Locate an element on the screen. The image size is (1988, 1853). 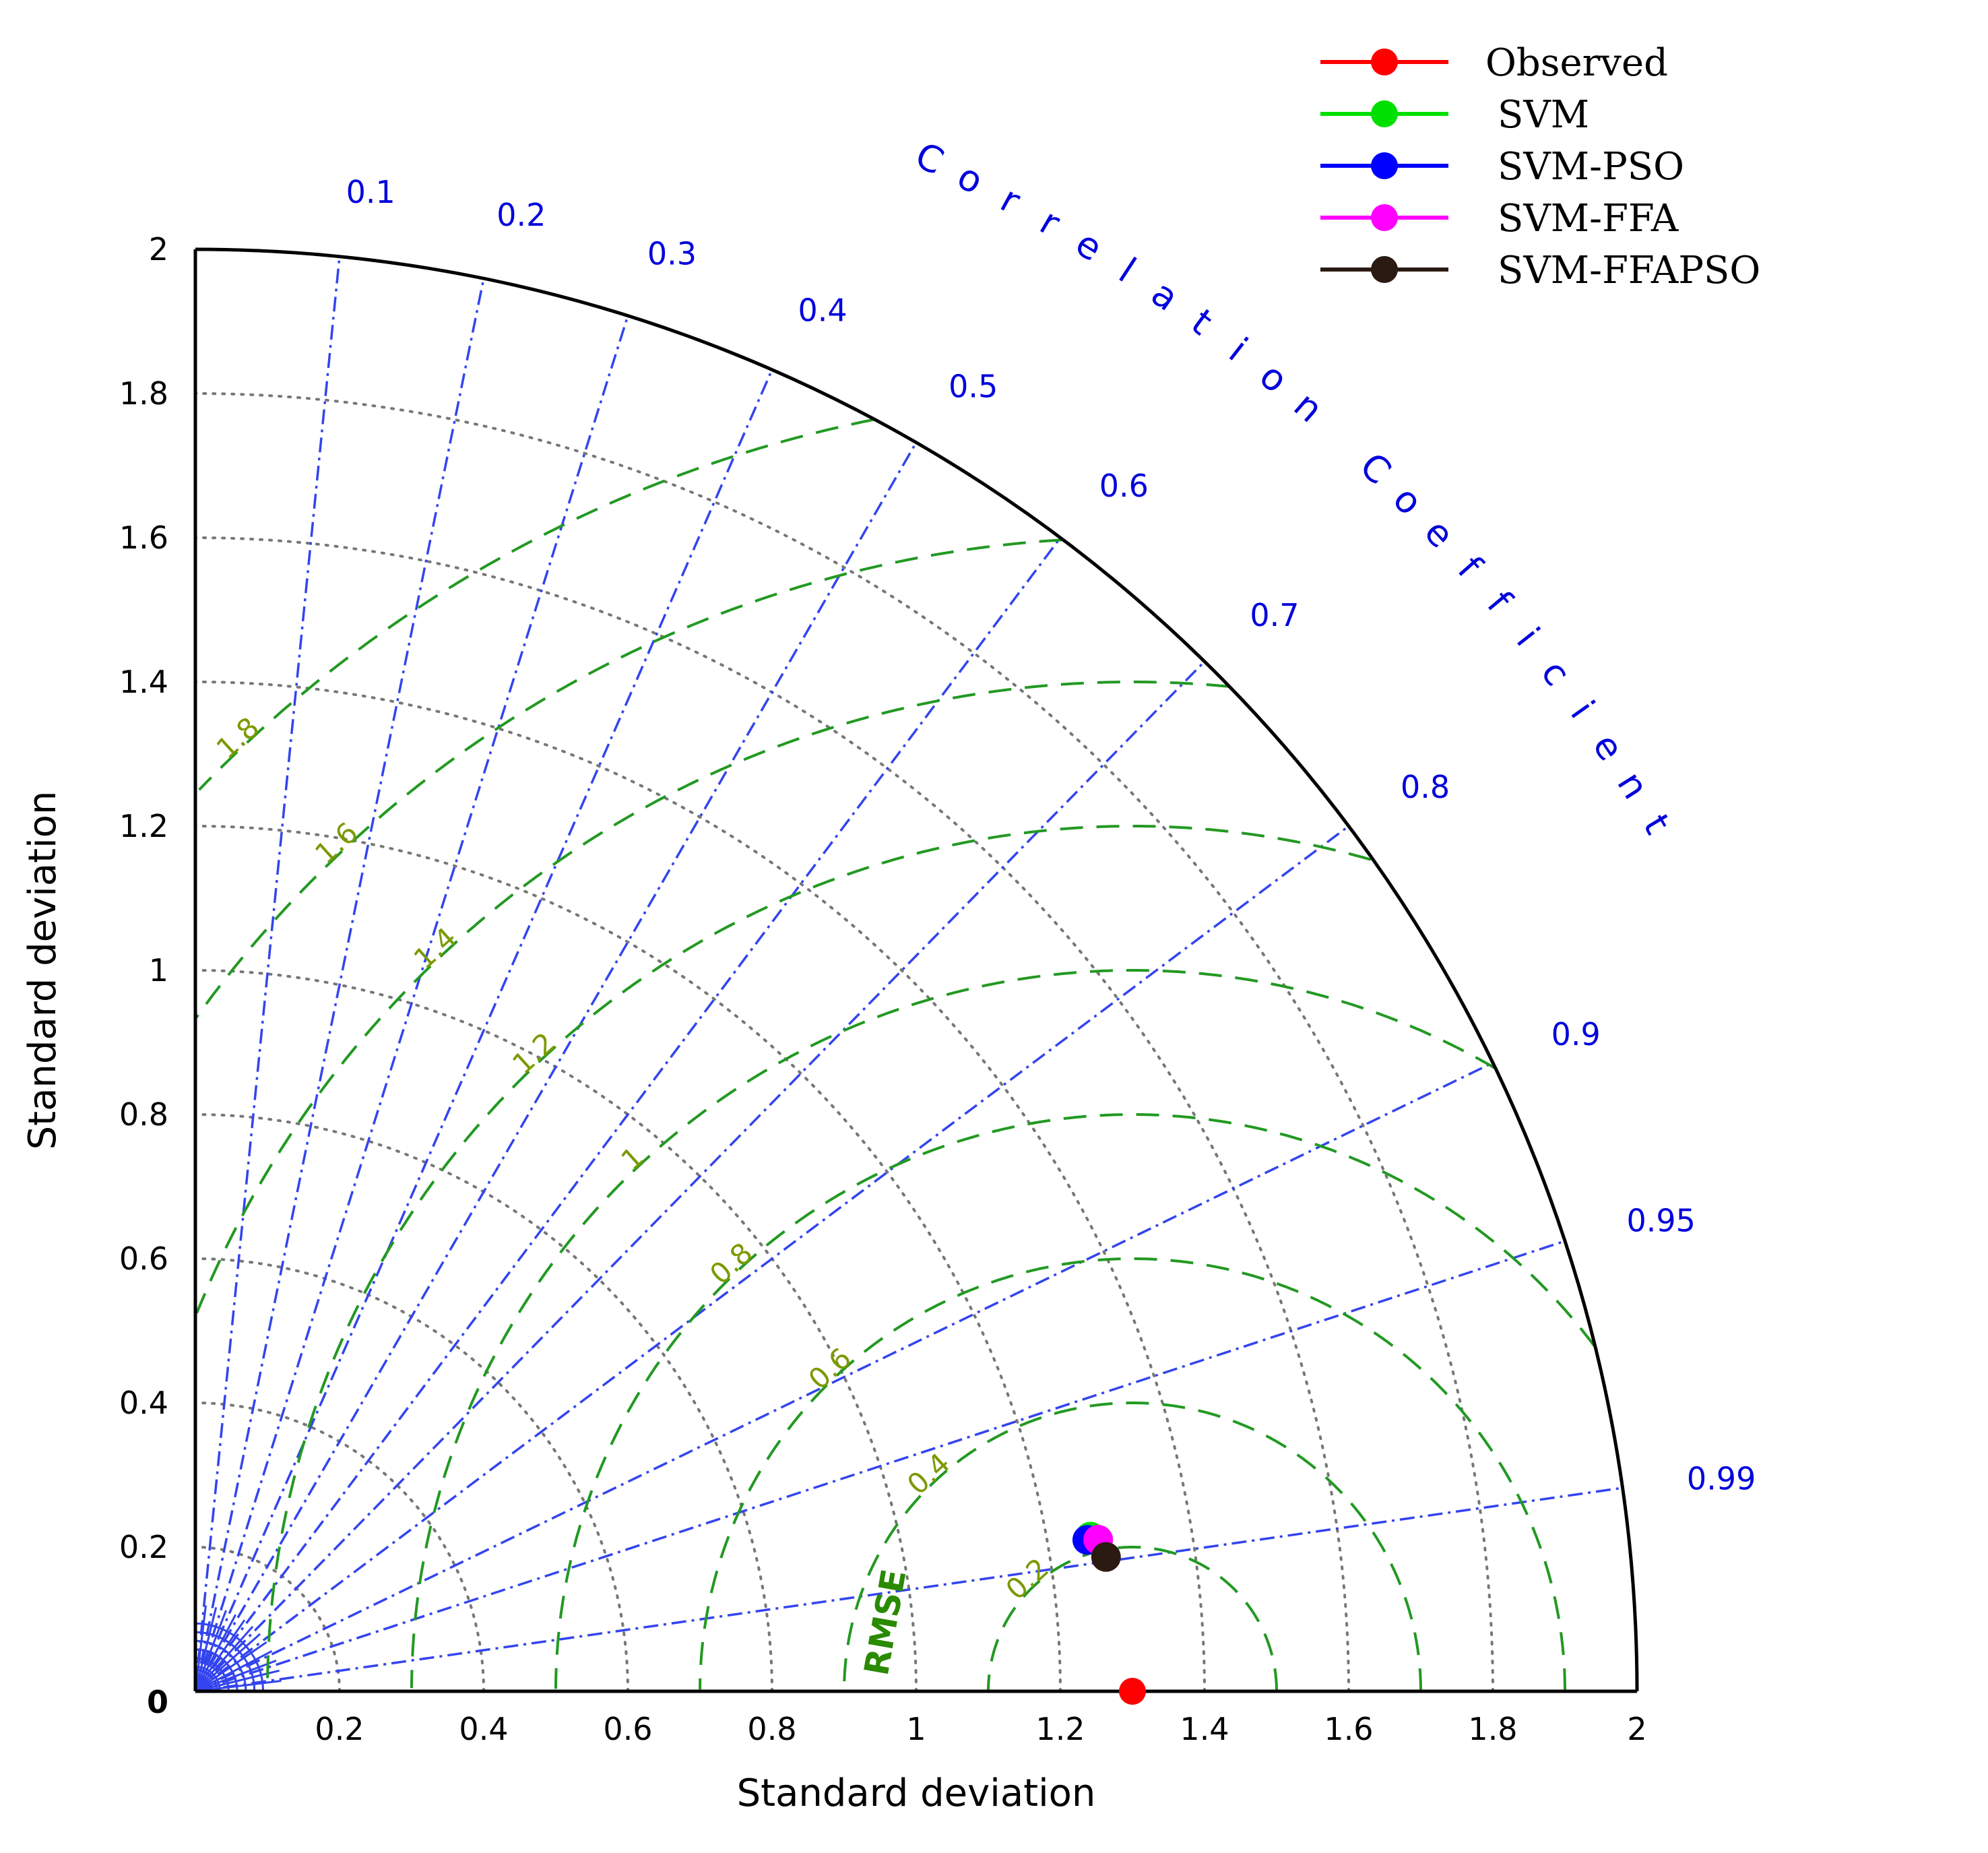
rmse-tick-label: 1.4 is located at coordinates (435, 949).